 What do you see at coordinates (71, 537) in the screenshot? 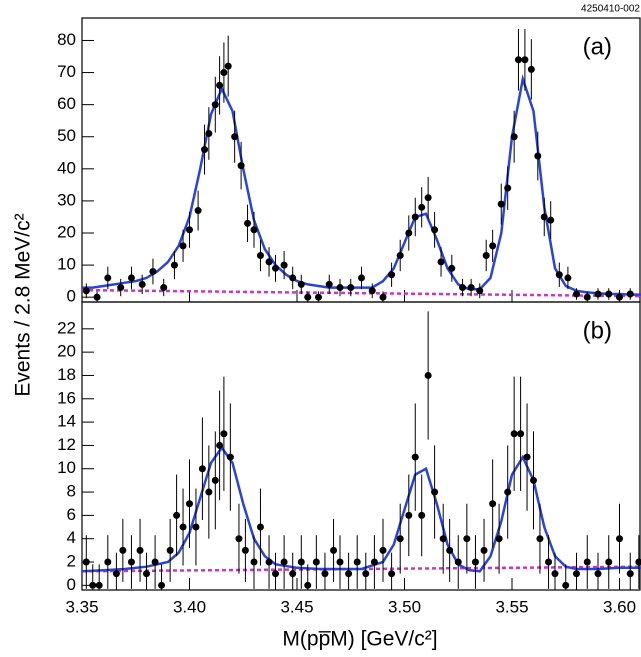
I see `y-tick-label: 4` at bounding box center [71, 537].